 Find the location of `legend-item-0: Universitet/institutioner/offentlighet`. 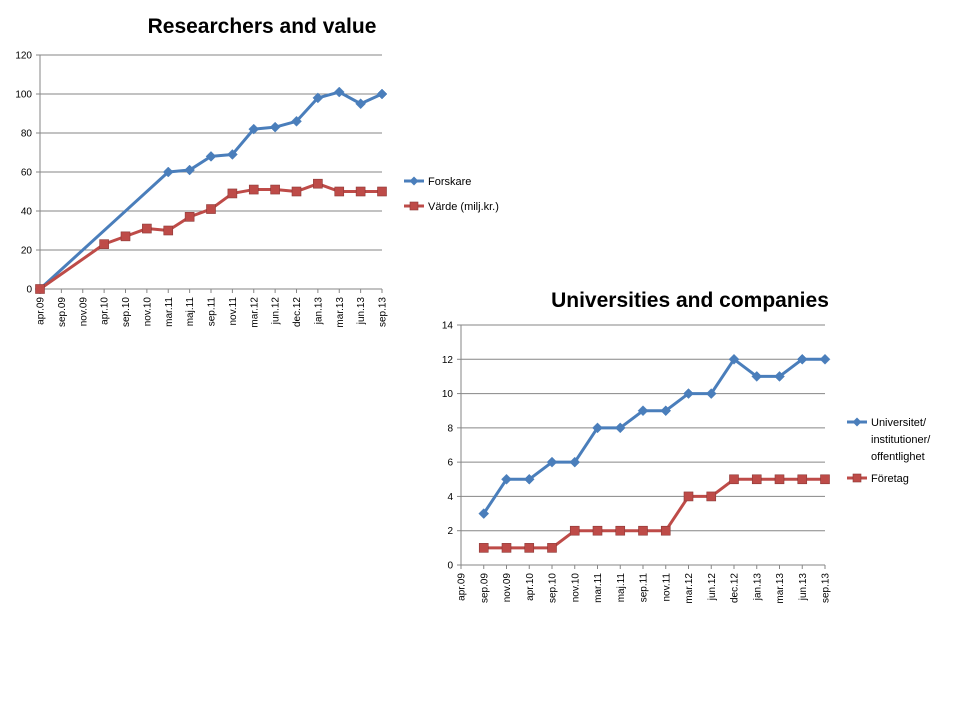

legend-item-0: Universitet/institutioner/offentlighet is located at coordinates (889, 440).